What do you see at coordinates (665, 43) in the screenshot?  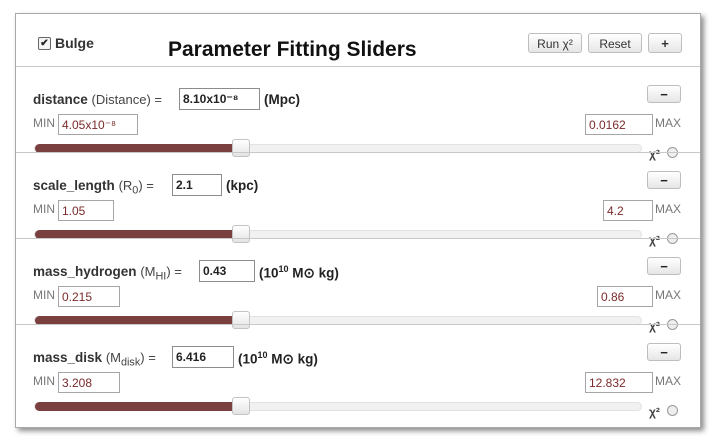 I see `add-parameter-button: +` at bounding box center [665, 43].